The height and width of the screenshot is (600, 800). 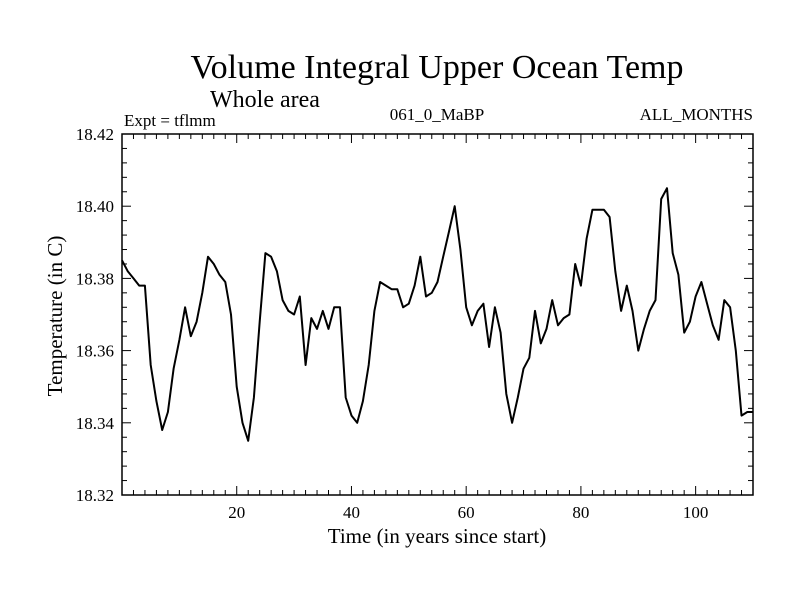 I want to click on x-axis-label: Time (in years since start), so click(x=437, y=536).